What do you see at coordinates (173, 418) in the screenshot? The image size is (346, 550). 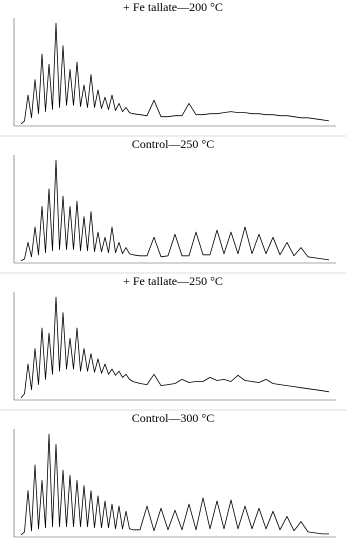 I see `chart-title: Control—300 °C` at bounding box center [173, 418].